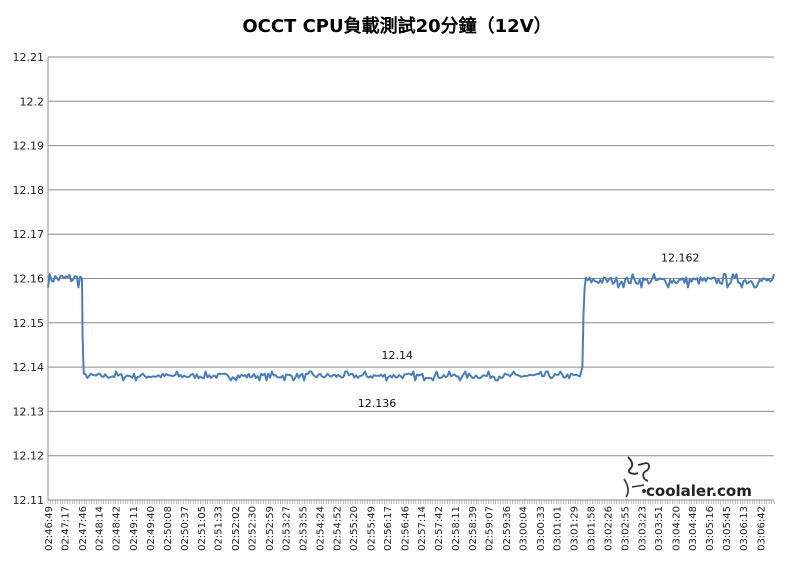 The width and height of the screenshot is (788, 566). I want to click on chart-title: OCCT CPU負載測試20分鐘（12V）, so click(396, 26).